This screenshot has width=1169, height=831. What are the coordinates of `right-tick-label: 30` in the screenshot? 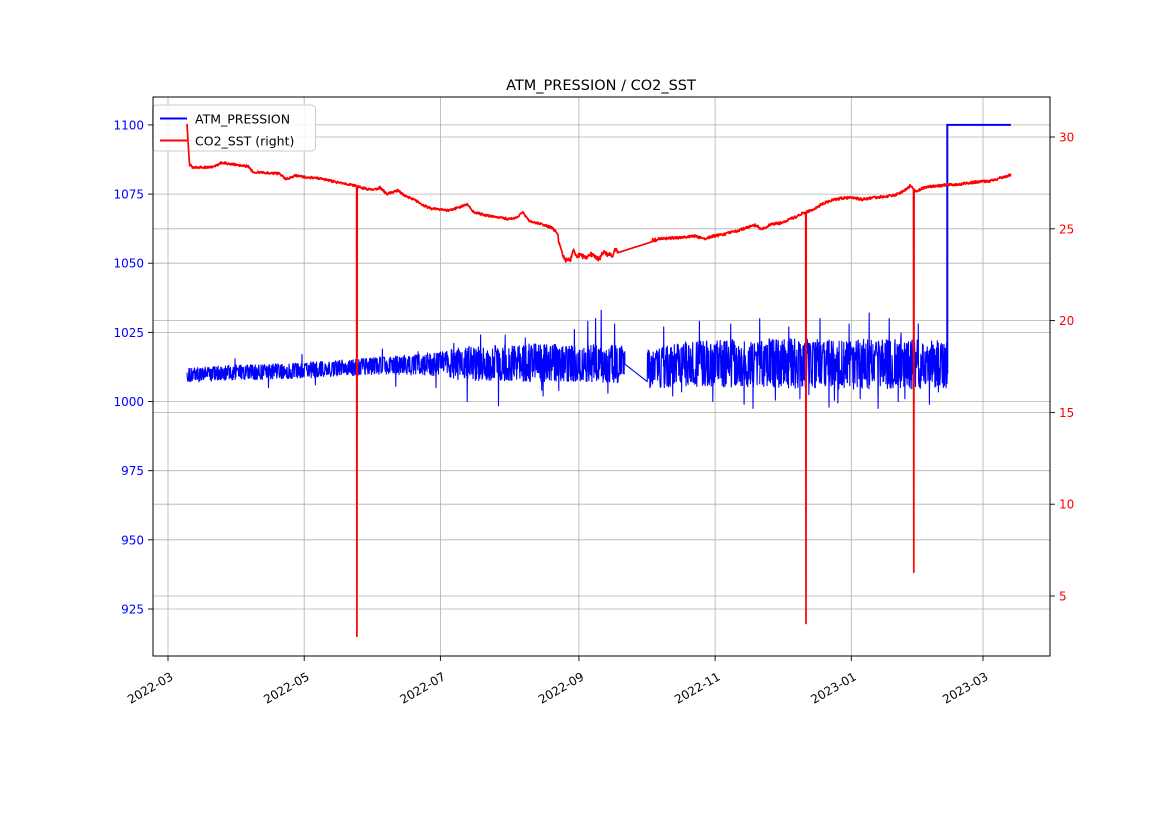 It's located at (1066, 138).